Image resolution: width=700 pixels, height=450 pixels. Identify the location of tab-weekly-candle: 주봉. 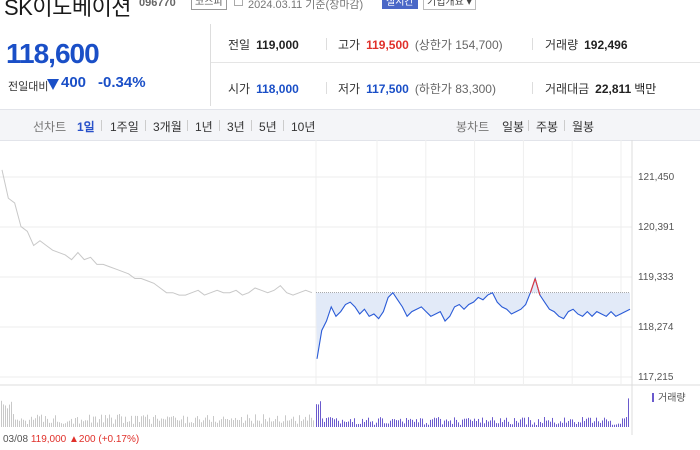
(547, 127).